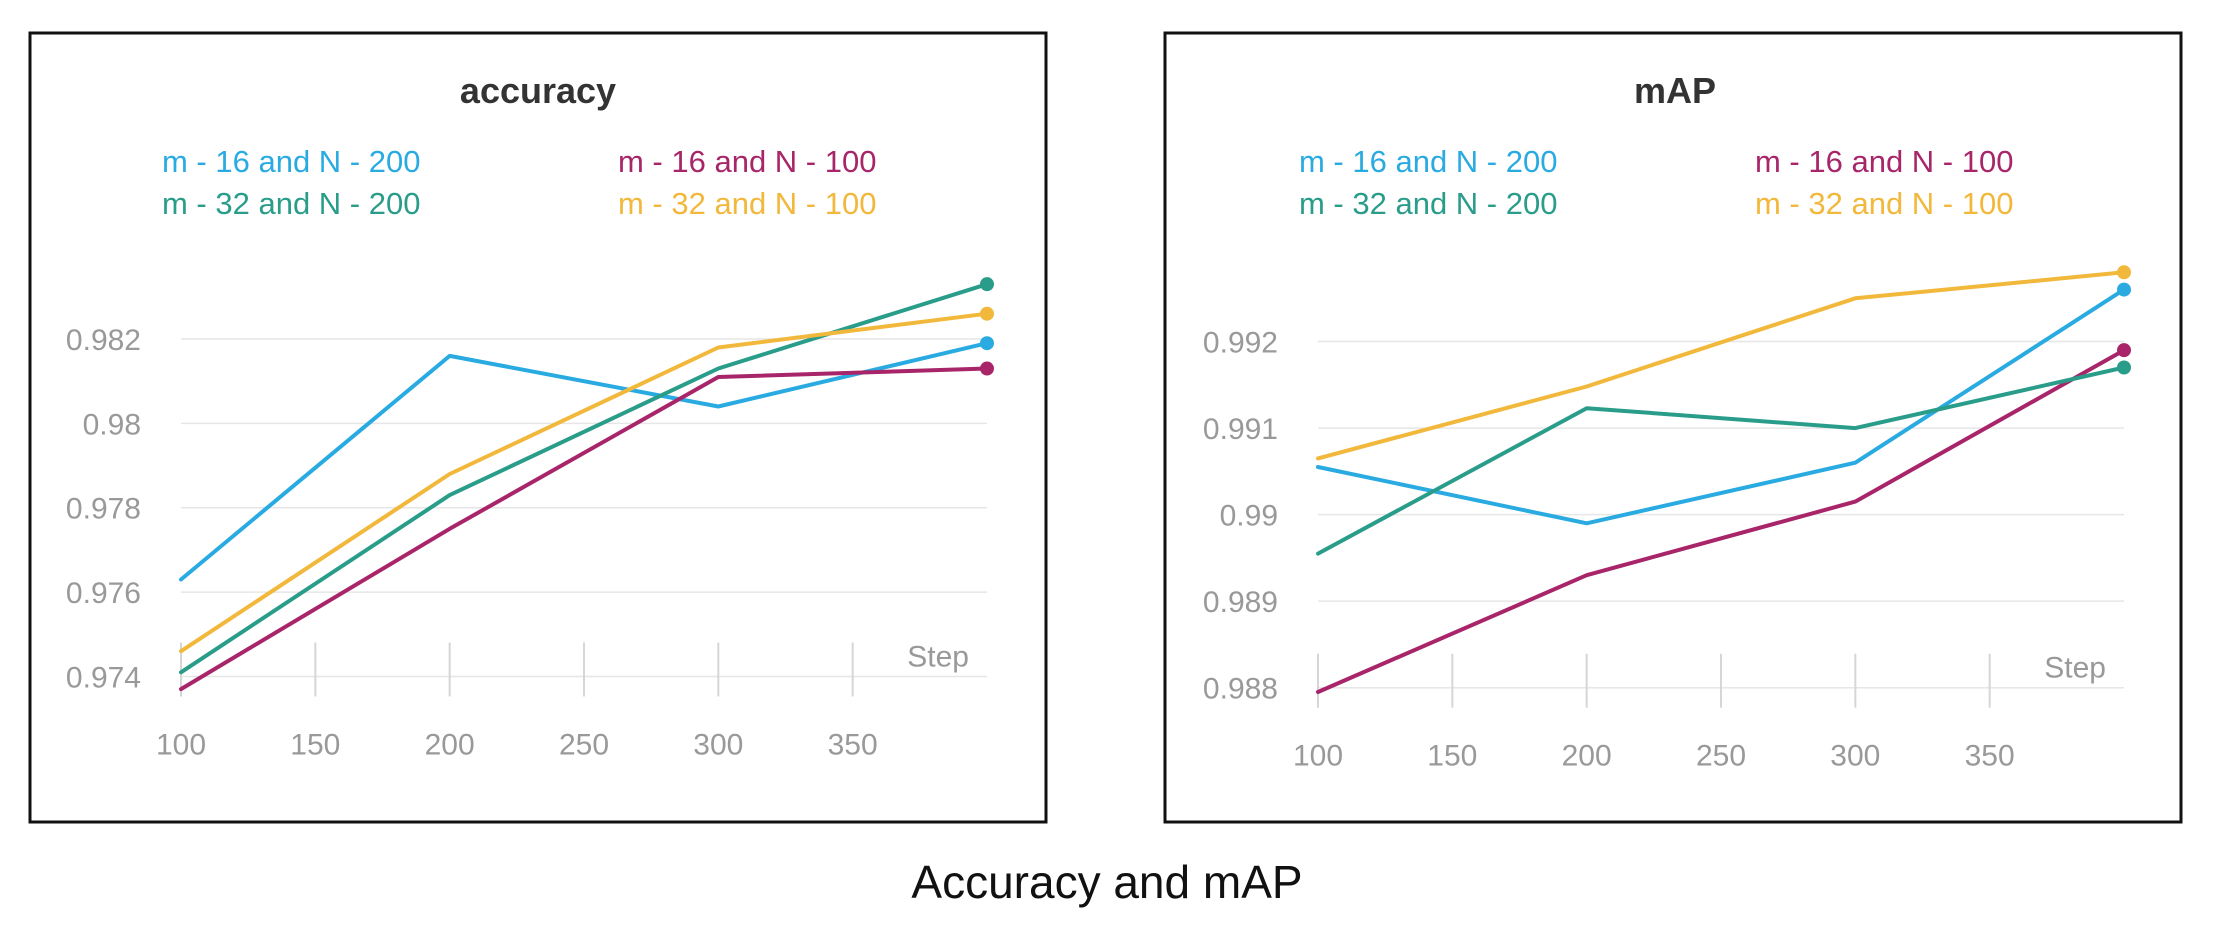  I want to click on panel-title: mAP, so click(1675, 90).